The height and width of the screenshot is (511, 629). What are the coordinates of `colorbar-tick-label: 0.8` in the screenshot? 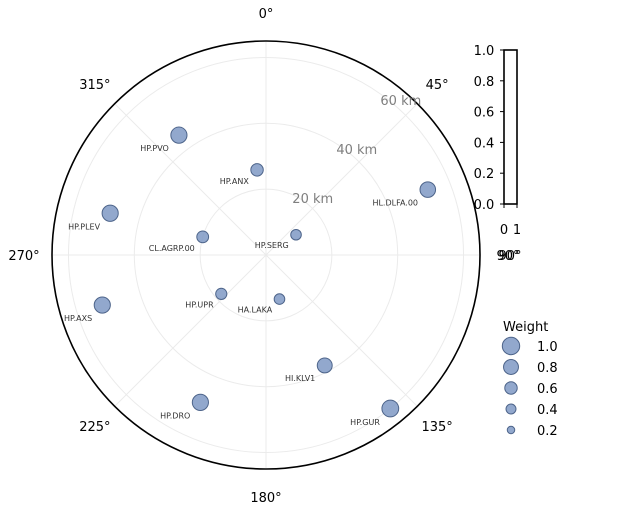 It's located at (484, 82).